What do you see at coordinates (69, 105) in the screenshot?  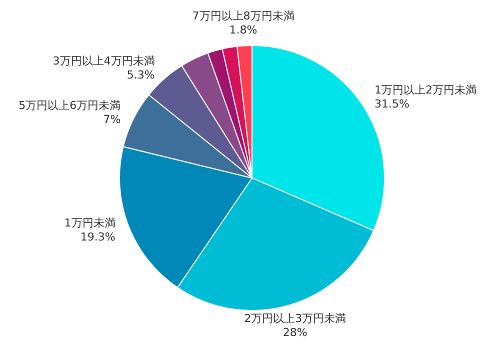 I see `slice-label: 5万円以上6万円未満` at bounding box center [69, 105].